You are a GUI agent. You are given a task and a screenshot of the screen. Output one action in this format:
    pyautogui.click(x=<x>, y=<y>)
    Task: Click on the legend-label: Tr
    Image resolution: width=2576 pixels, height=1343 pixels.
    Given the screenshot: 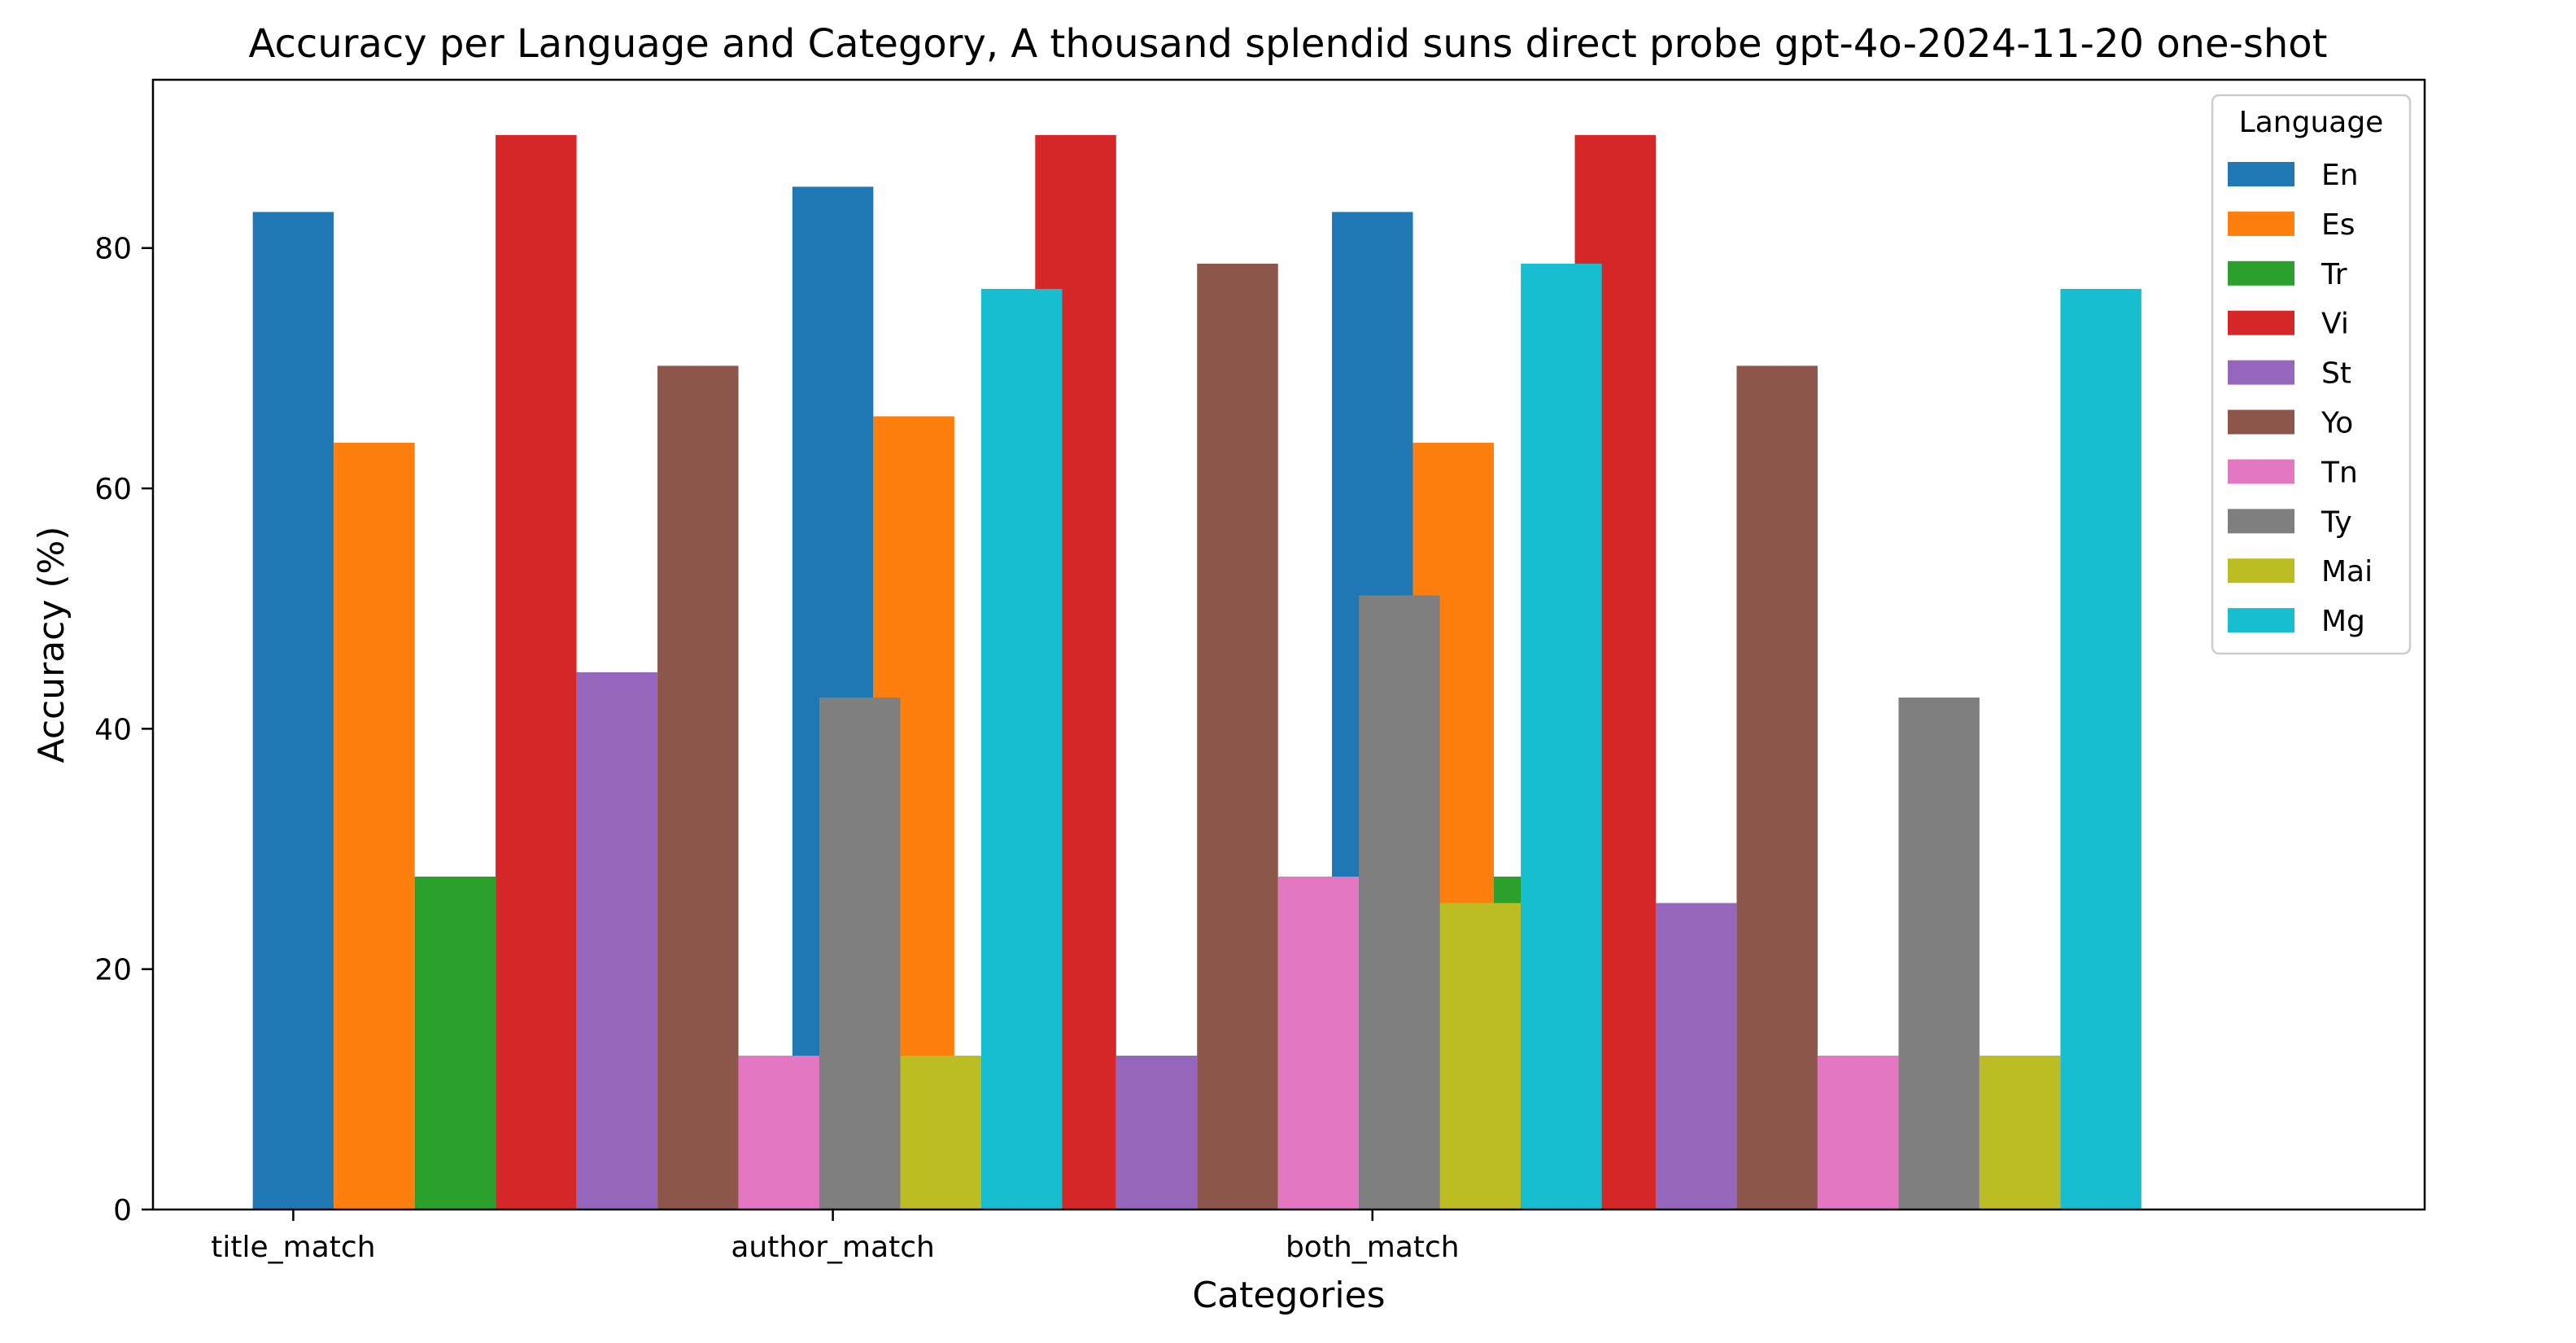 What is the action you would take?
    pyautogui.click(x=2334, y=274)
    